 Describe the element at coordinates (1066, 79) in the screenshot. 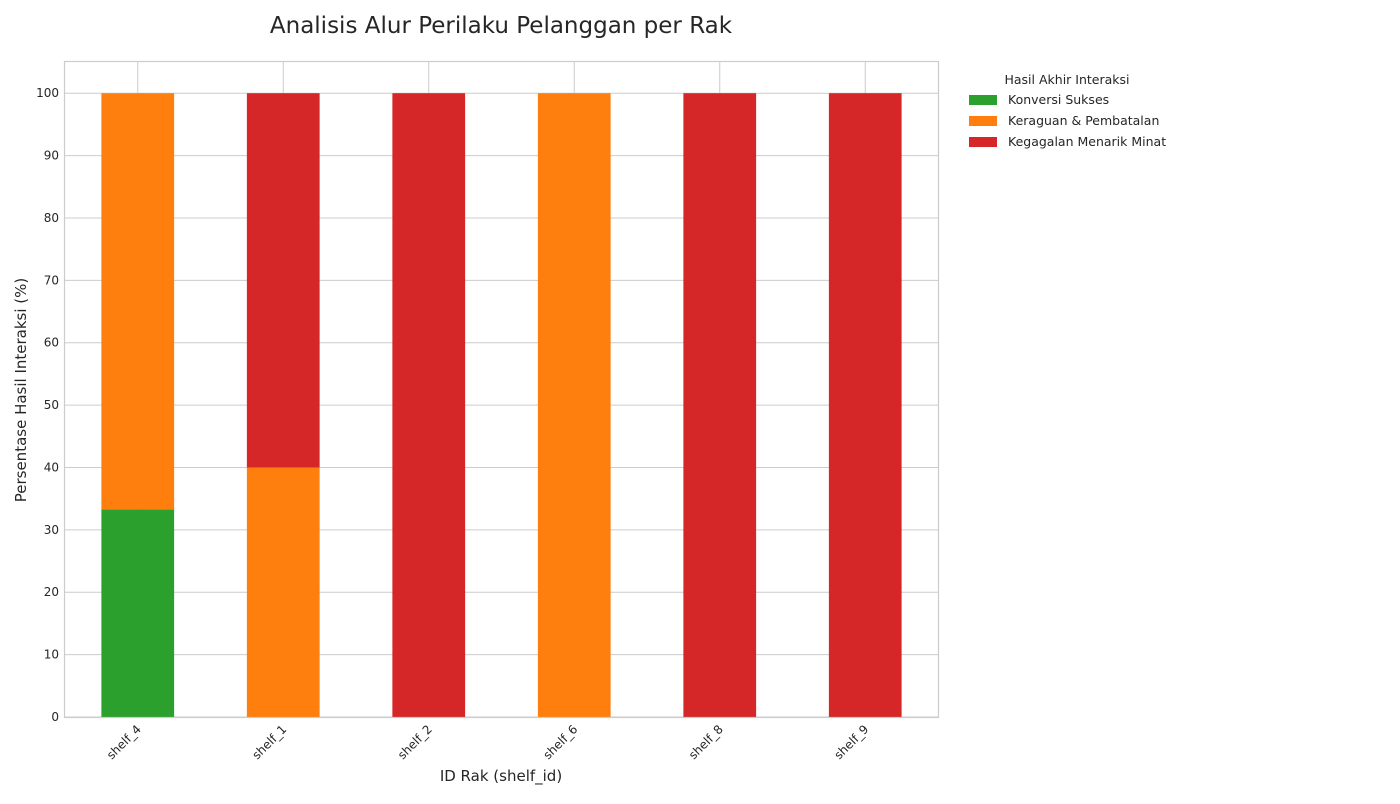

I see `legend-title: Hasil Akhir Interaksi` at that location.